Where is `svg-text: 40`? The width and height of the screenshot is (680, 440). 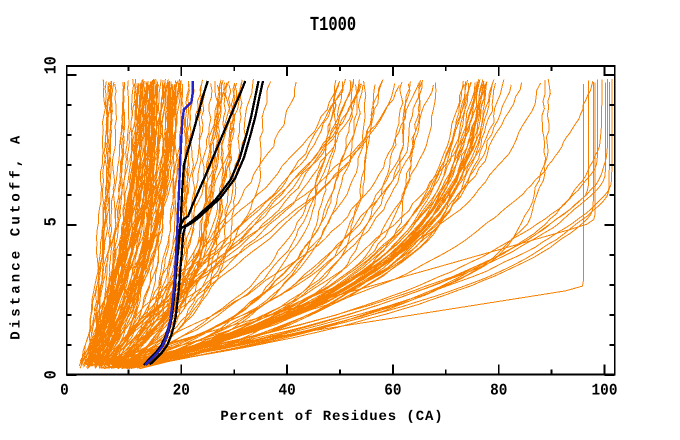
svg-text: 40 is located at coordinates (286, 390).